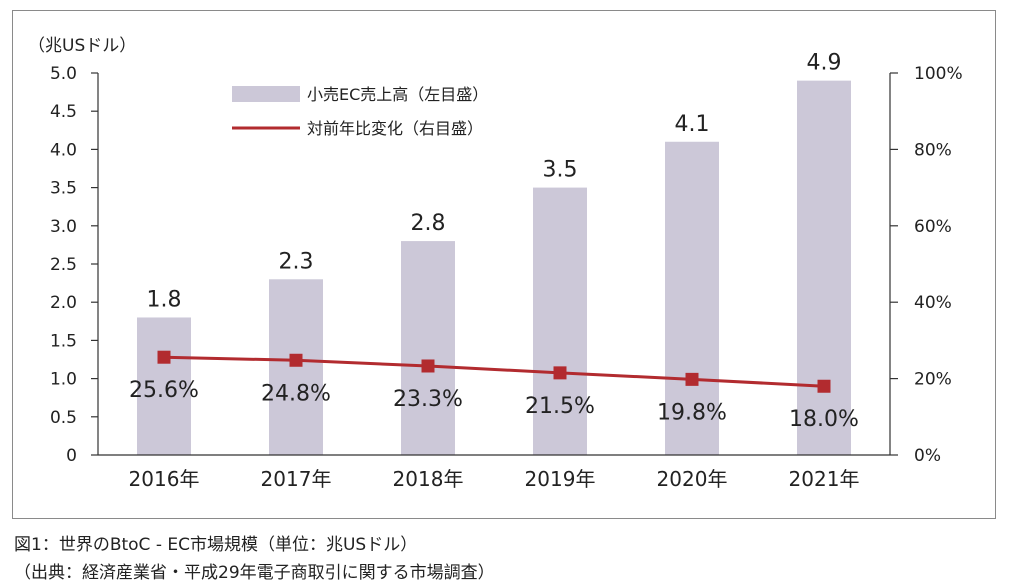 Image resolution: width=1024 pixels, height=587 pixels. What do you see at coordinates (560, 479) in the screenshot?
I see `x-axis-tick-label: 2019年` at bounding box center [560, 479].